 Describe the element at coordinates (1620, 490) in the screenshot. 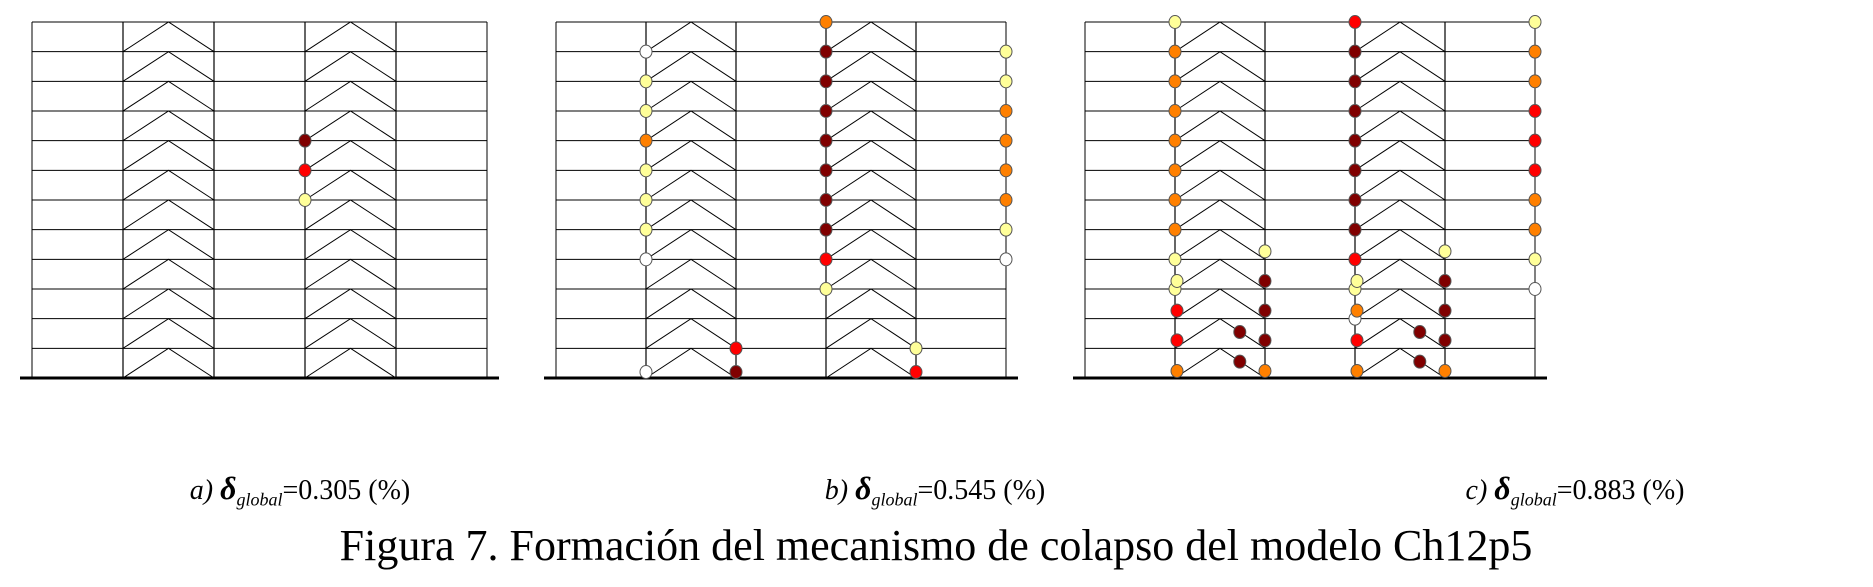

I see `drift-value-c: =0.883 (%)` at that location.